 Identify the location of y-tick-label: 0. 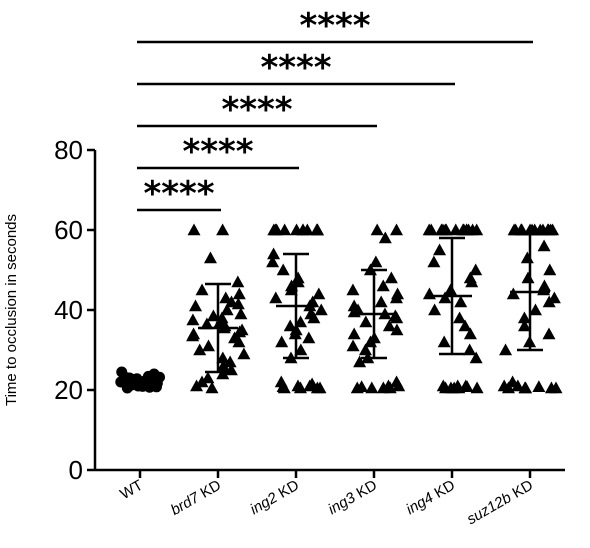
(76, 470).